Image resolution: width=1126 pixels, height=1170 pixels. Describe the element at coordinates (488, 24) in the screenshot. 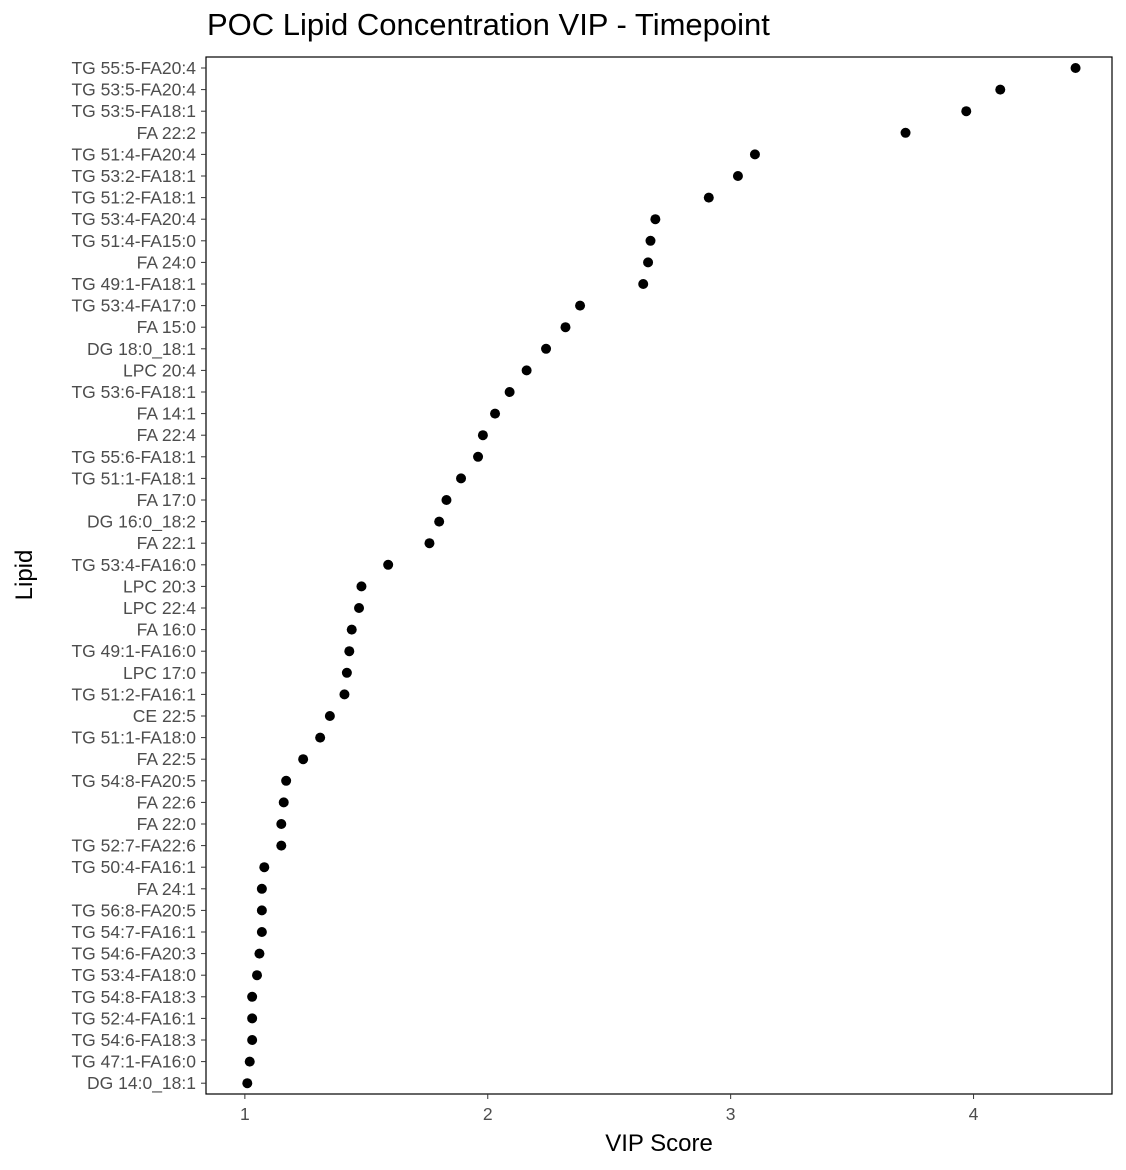

I see `chart-title: POC Lipid Concentration VIP - Timepoint` at that location.